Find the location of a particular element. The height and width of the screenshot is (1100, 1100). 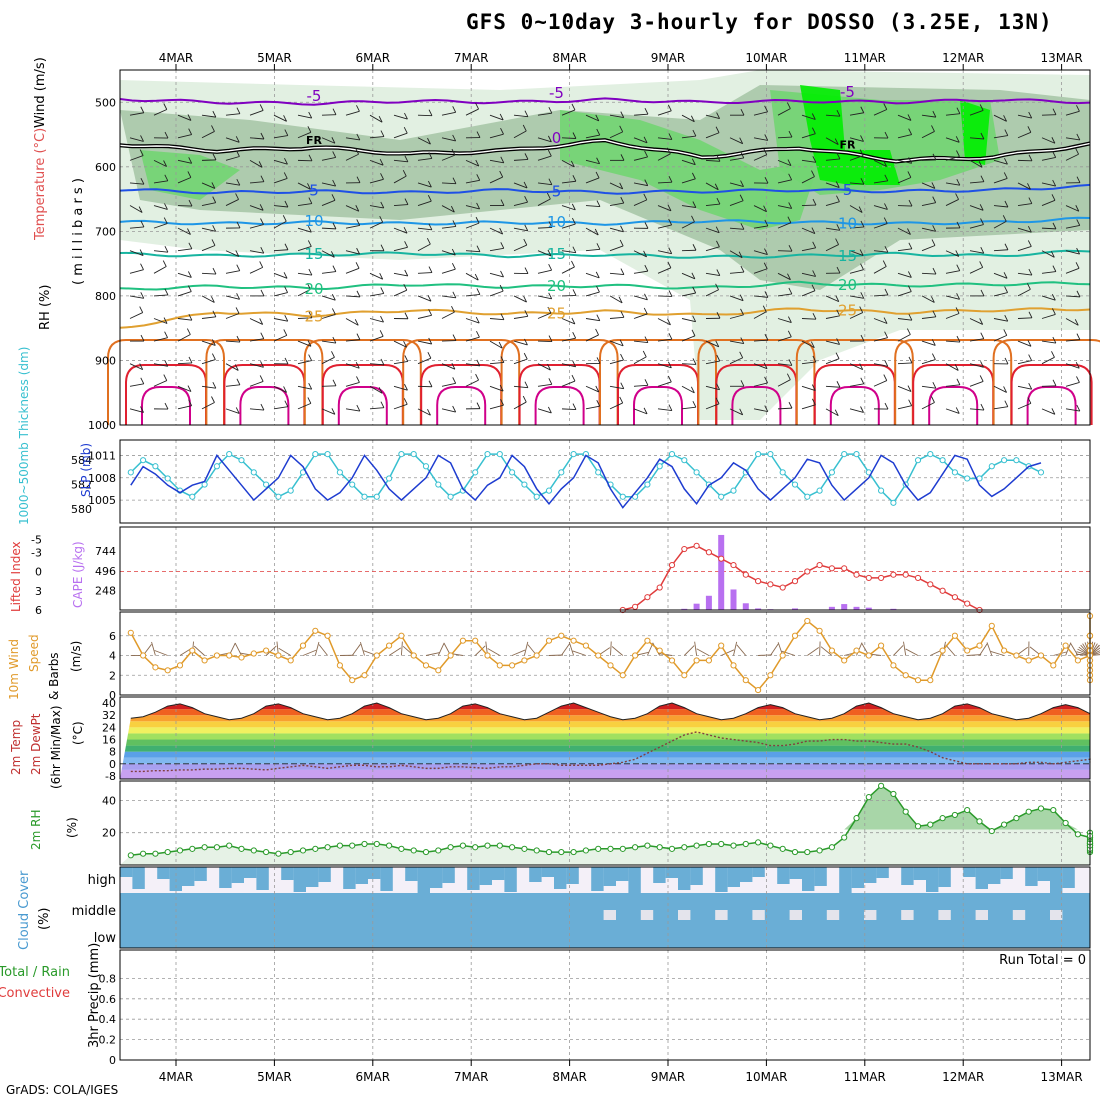

pressure-tick-label: 700 is located at coordinates (105, 231).